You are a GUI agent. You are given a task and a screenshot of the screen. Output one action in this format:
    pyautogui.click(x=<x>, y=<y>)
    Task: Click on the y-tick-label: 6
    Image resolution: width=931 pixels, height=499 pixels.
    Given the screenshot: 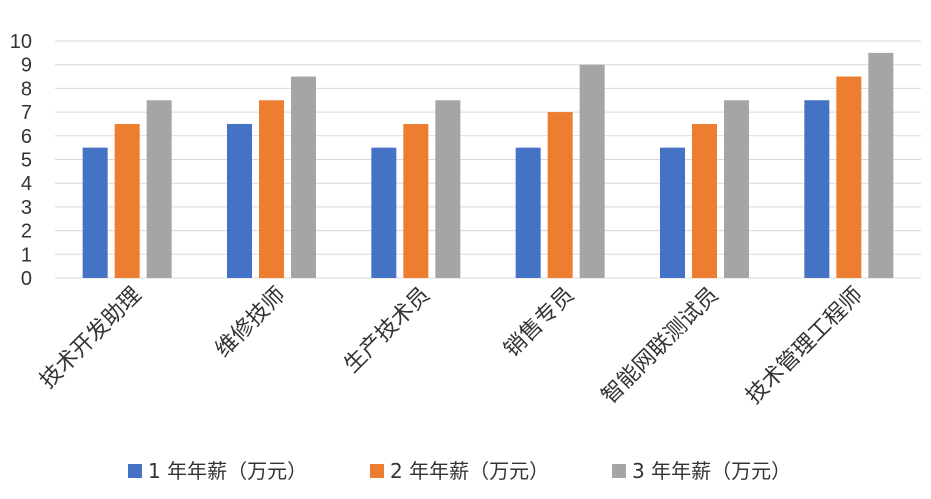 What is the action you would take?
    pyautogui.click(x=26, y=137)
    